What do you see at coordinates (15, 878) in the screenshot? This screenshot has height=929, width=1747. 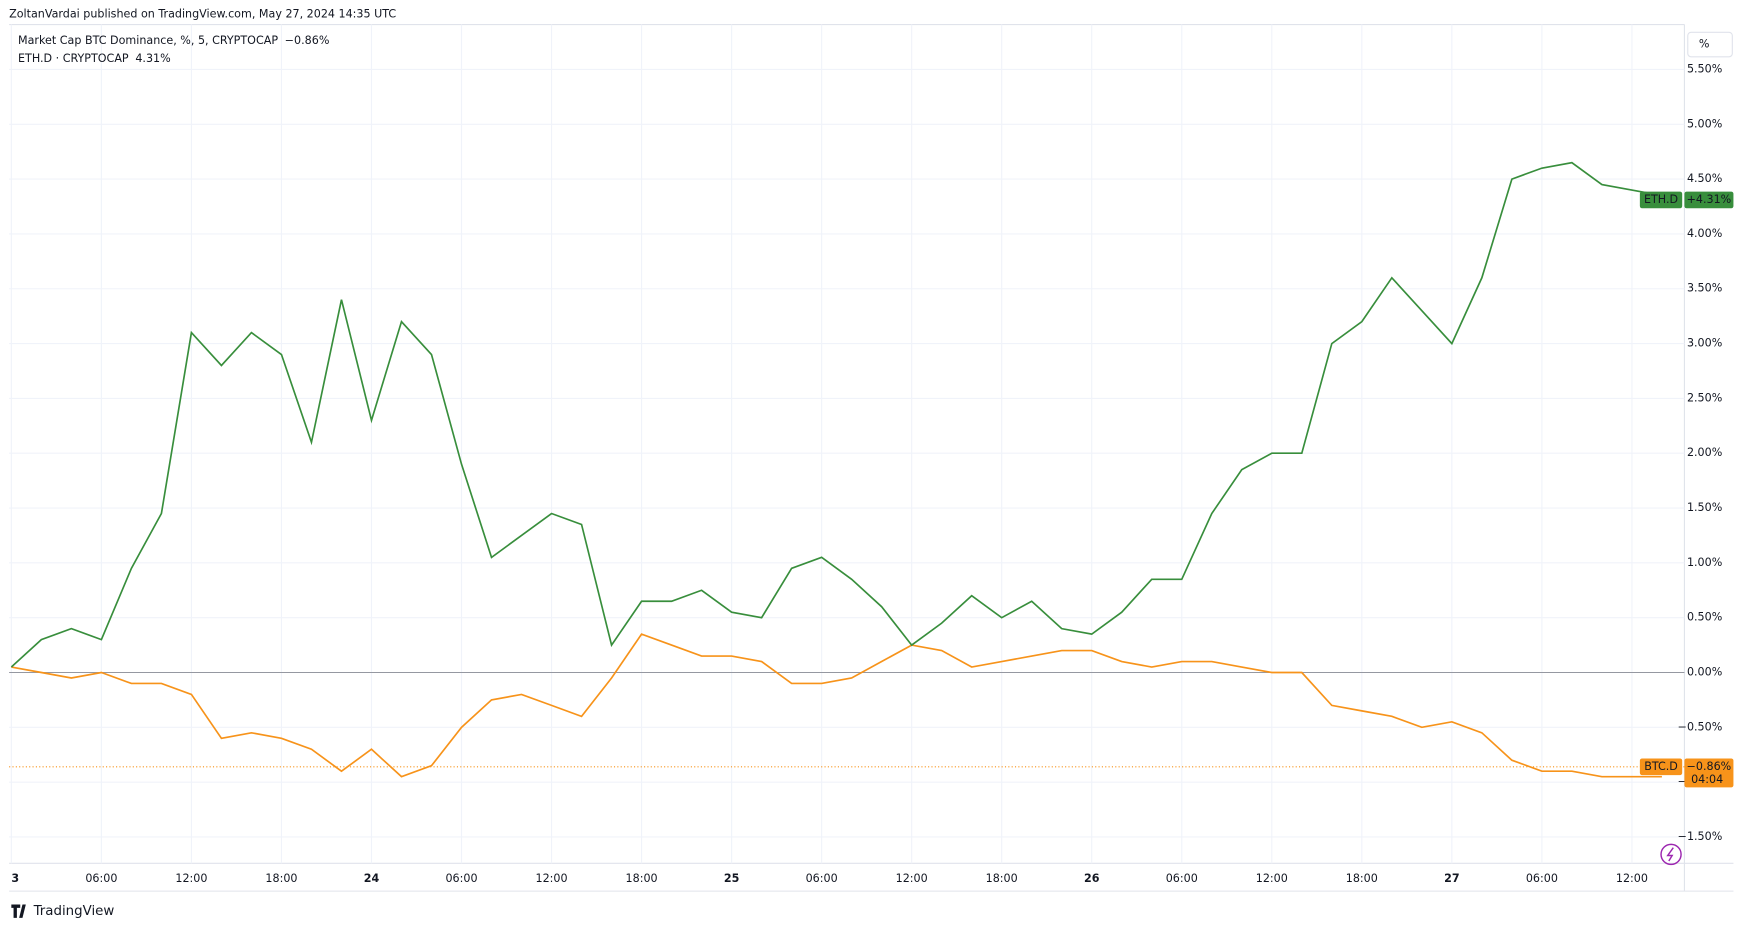 I see `x-tick-label: 3` at bounding box center [15, 878].